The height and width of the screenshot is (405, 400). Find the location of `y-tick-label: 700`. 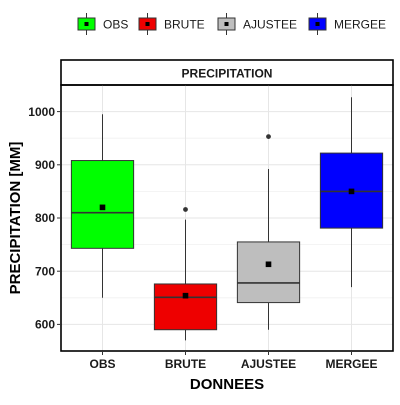

y-tick-label: 700 is located at coordinates (45, 271).